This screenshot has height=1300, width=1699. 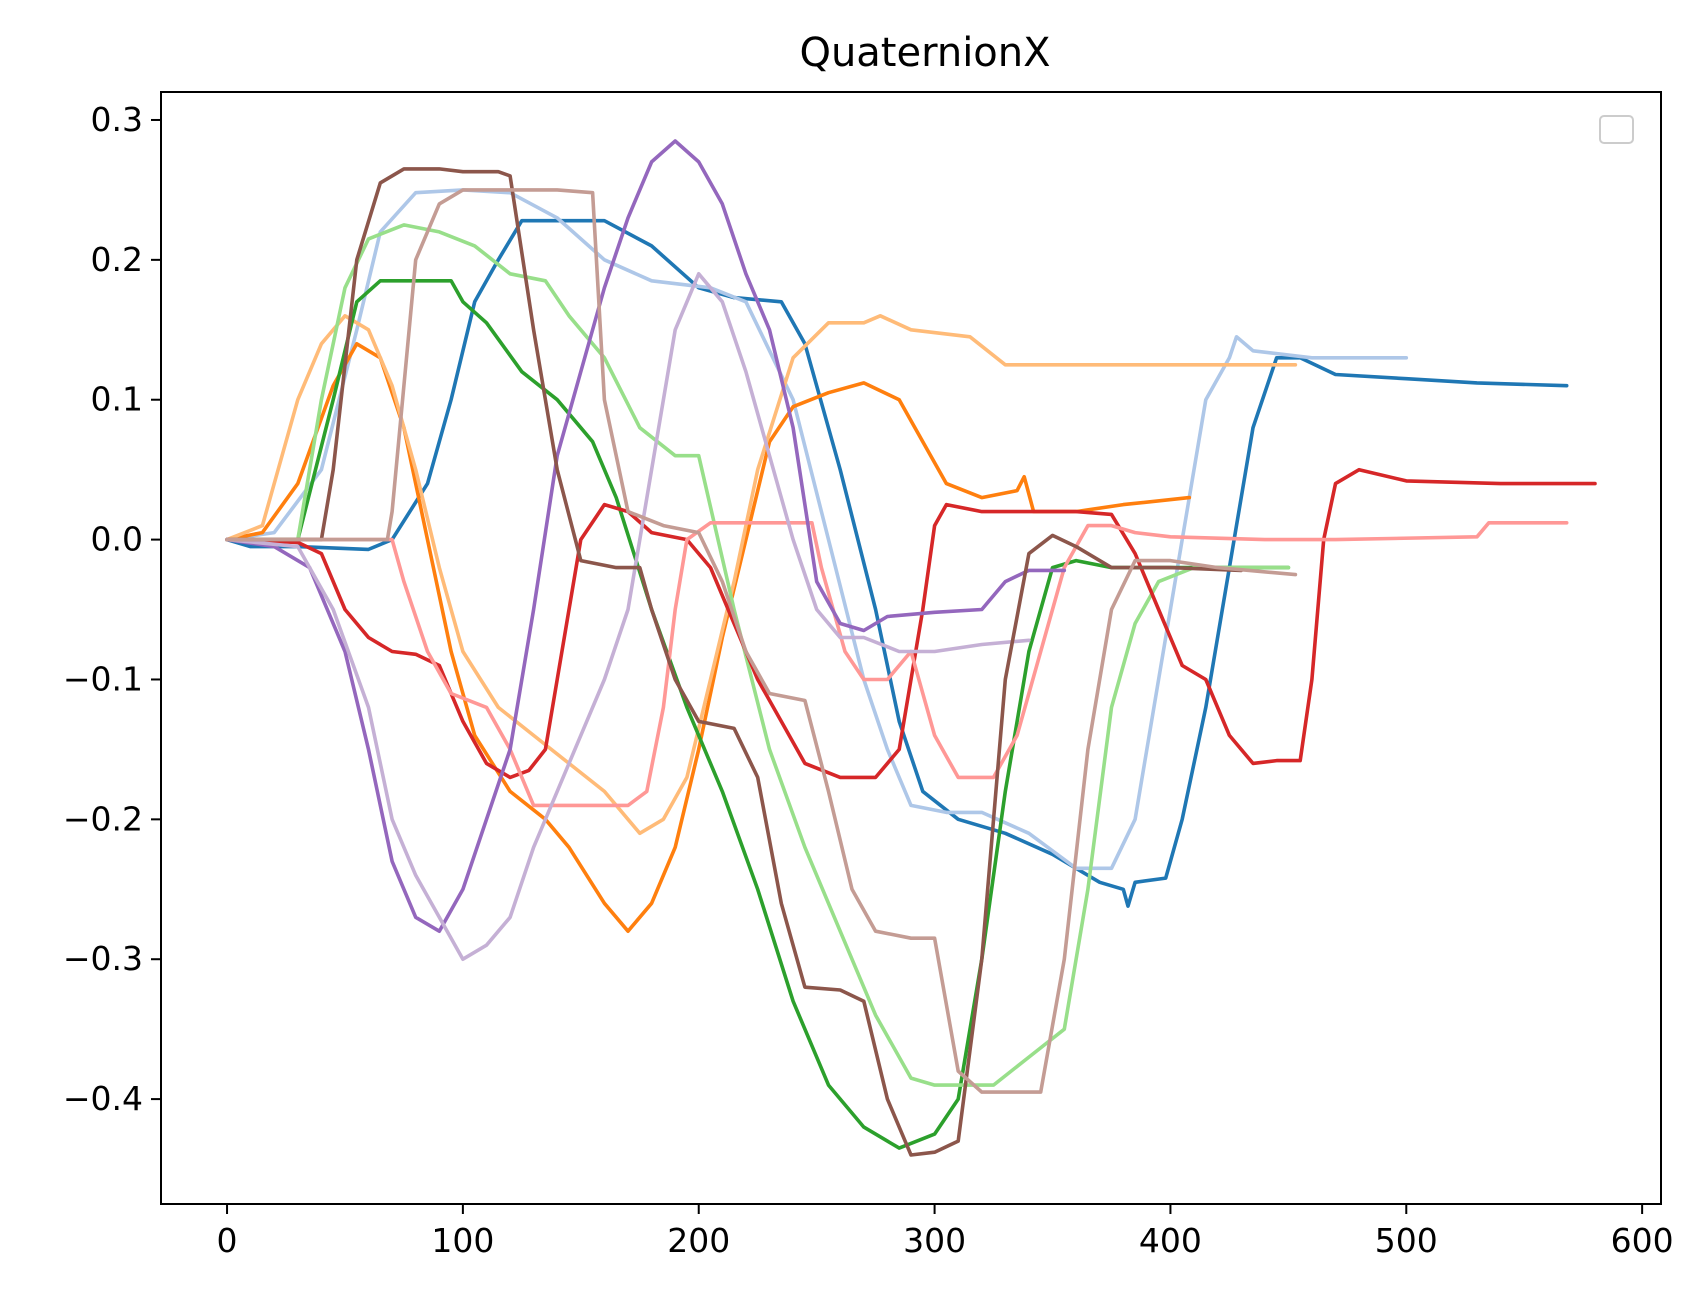 What do you see at coordinates (103, 1098) in the screenshot?
I see `y-tick-label: −0.4` at bounding box center [103, 1098].